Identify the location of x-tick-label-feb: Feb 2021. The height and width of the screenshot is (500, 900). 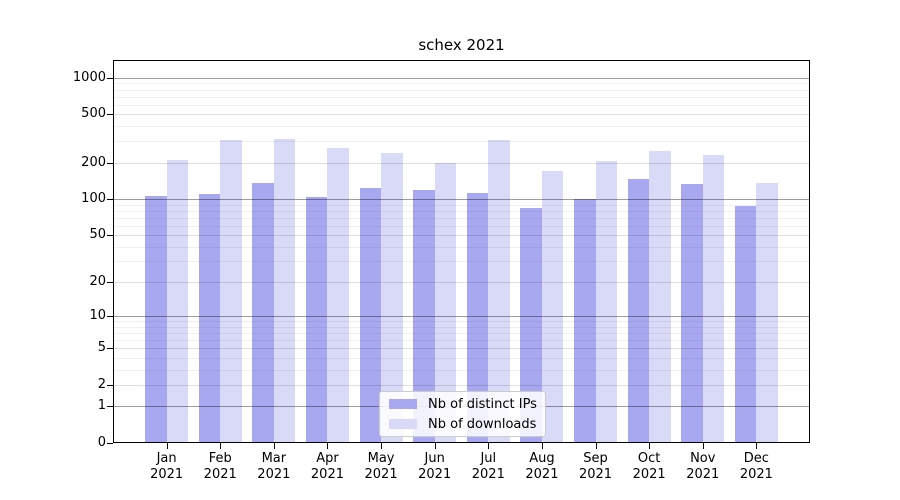
(220, 467).